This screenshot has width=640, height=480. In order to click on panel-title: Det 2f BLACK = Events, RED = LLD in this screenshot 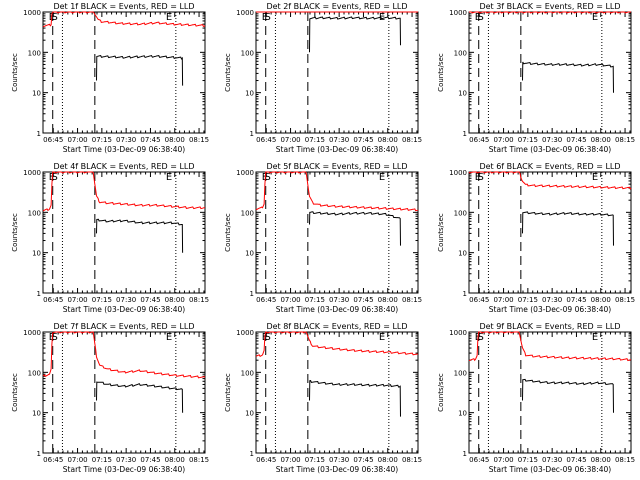, I will do `click(336, 6)`.